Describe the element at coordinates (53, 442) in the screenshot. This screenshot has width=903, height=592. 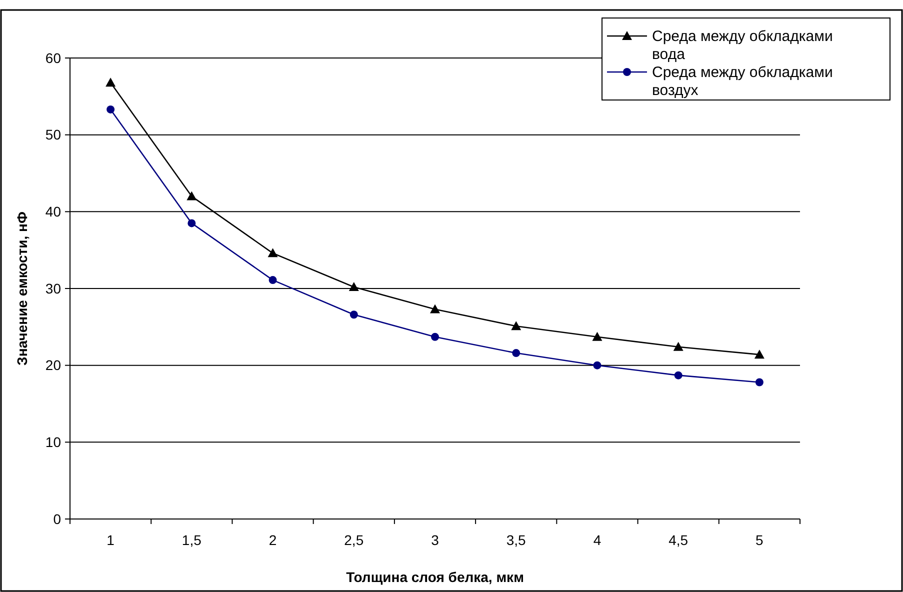
I see `y-tick-label: 10` at that location.